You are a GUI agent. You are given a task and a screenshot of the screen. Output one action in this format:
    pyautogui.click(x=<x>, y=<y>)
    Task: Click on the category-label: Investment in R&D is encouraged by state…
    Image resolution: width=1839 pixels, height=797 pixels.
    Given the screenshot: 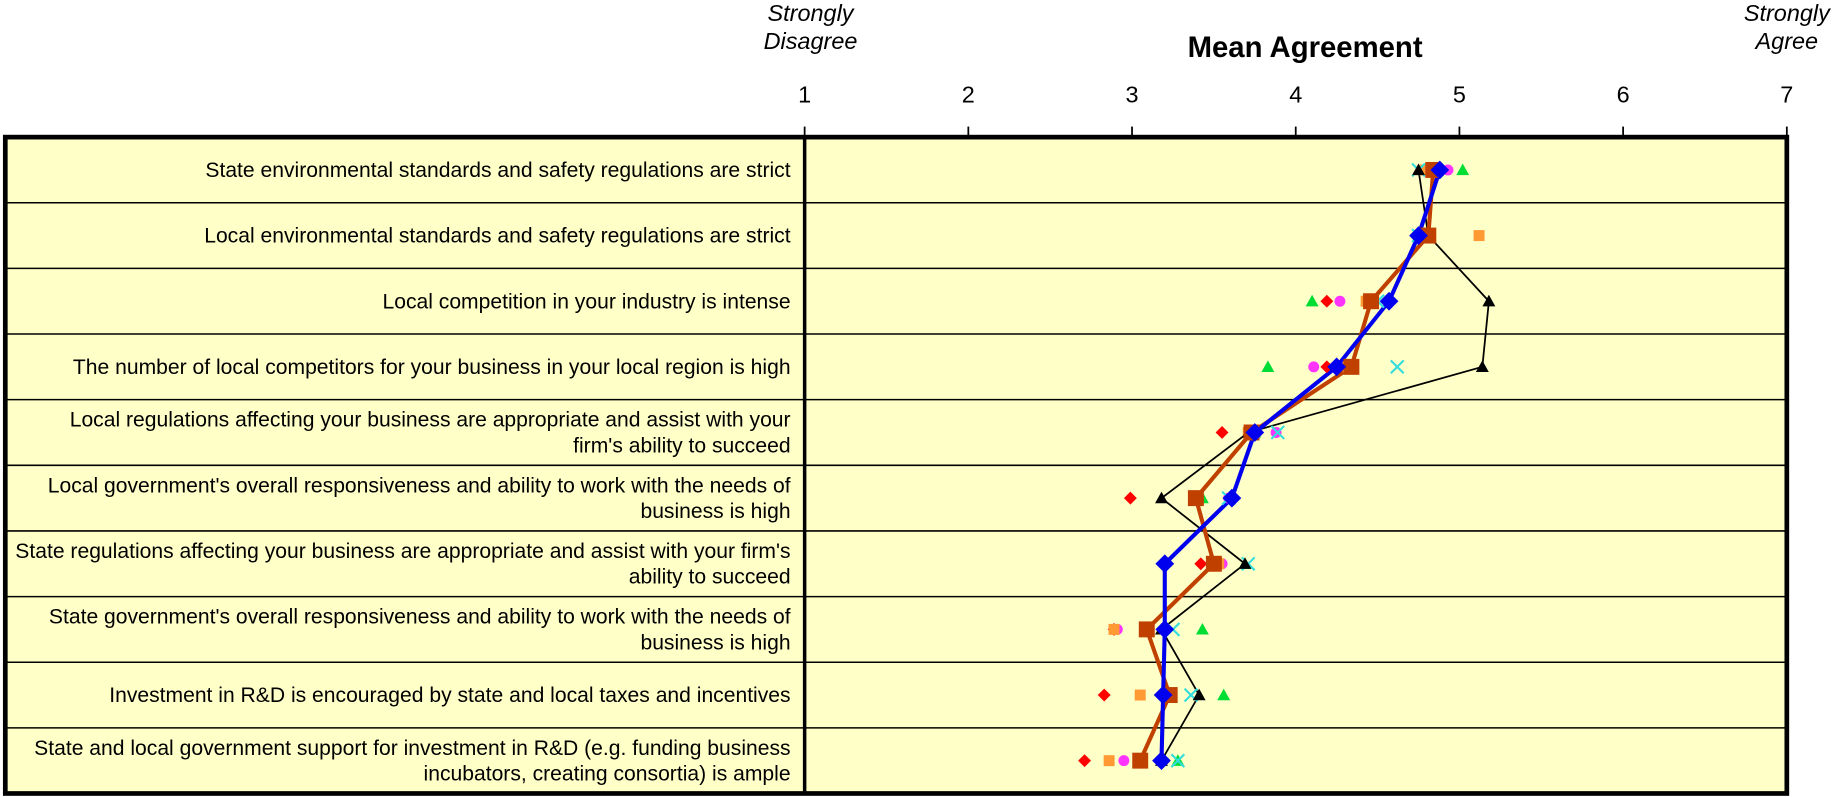 What is the action you would take?
    pyautogui.click(x=450, y=695)
    